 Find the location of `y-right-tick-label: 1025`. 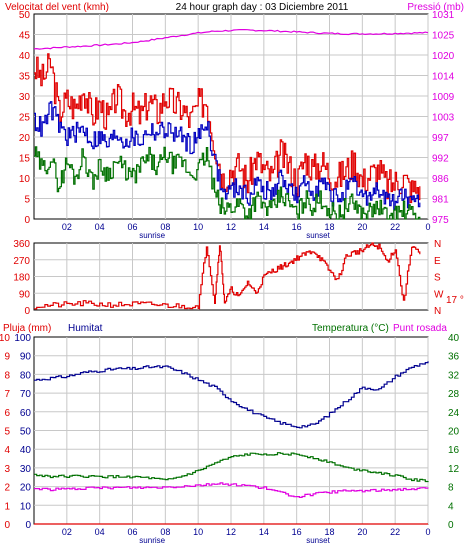

y-right-tick-label: 1025 is located at coordinates (443, 36).